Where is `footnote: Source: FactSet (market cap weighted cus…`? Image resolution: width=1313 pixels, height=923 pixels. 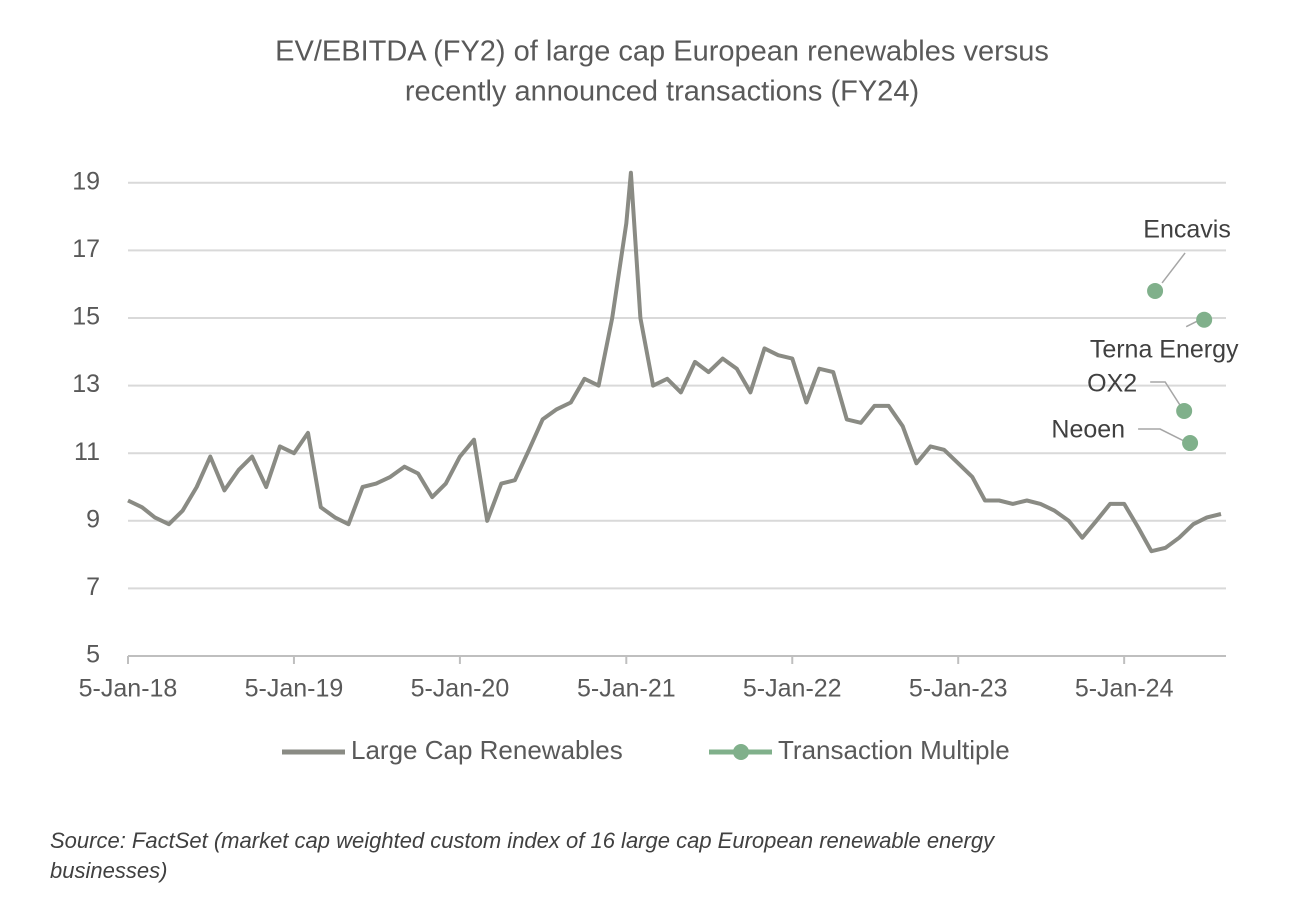 footnote: Source: FactSet (market cap weighted cus… is located at coordinates (523, 840).